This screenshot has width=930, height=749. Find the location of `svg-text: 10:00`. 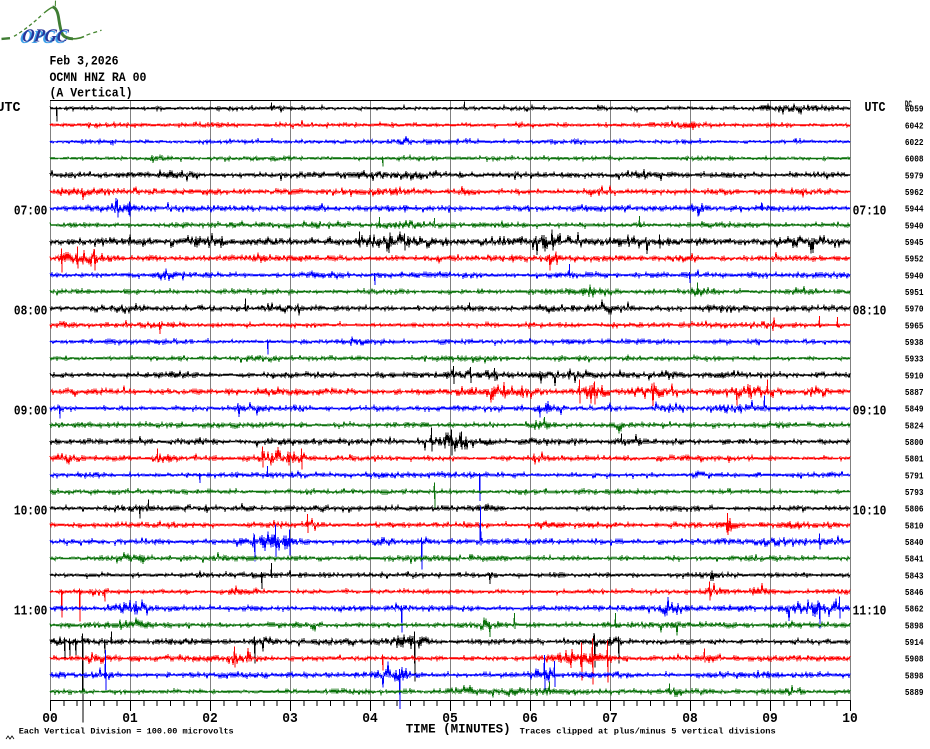

svg-text: 10:00 is located at coordinates (31, 511).